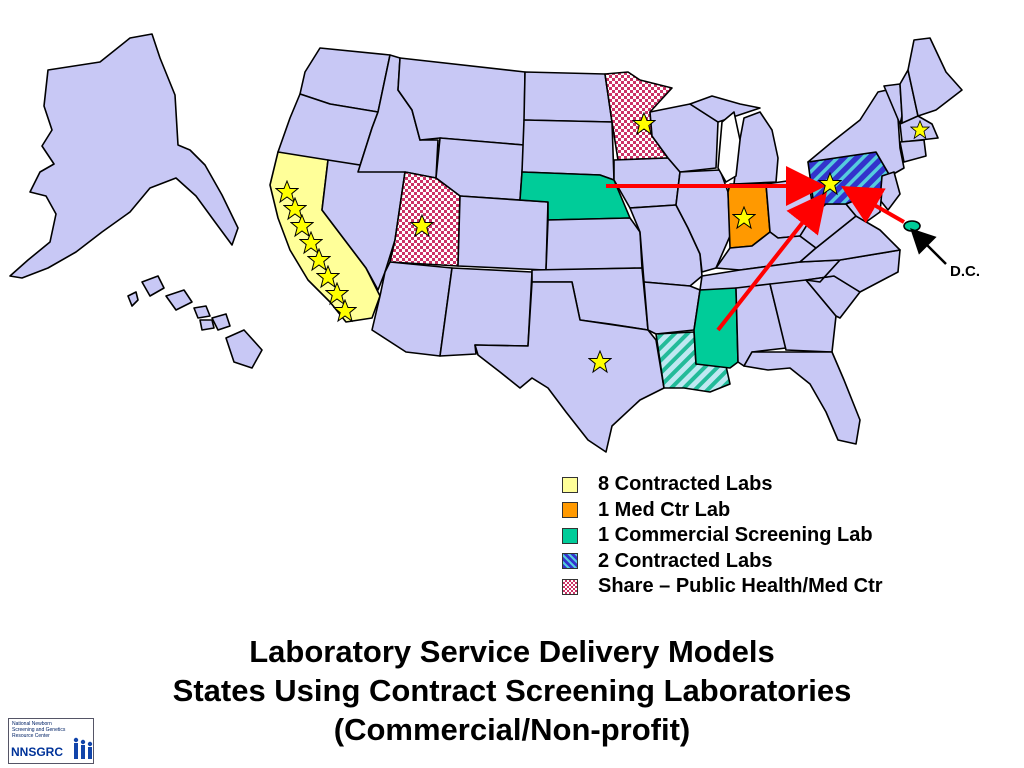  Describe the element at coordinates (512, 729) in the screenshot. I see `title-line-3: (Commercial/Non-profit)` at that location.